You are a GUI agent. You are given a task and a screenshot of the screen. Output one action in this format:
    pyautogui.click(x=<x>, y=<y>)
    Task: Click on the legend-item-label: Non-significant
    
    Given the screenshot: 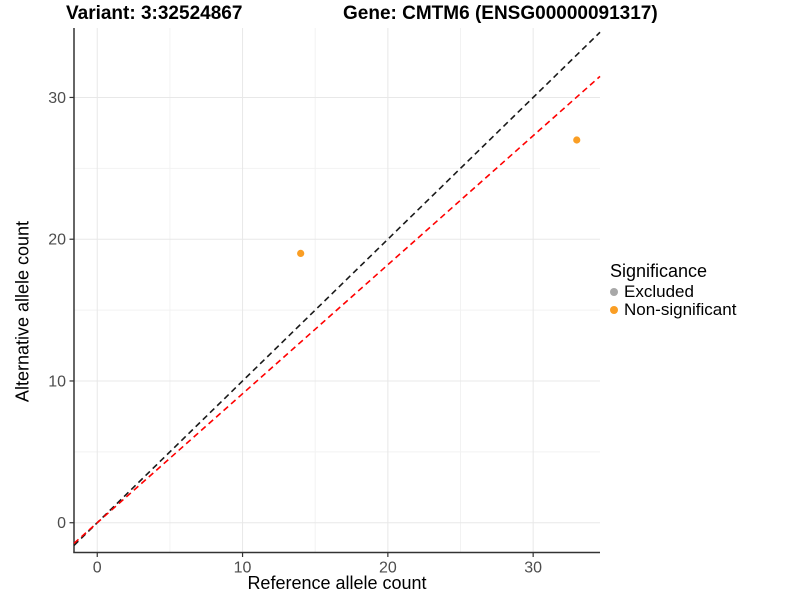 What is the action you would take?
    pyautogui.click(x=680, y=309)
    